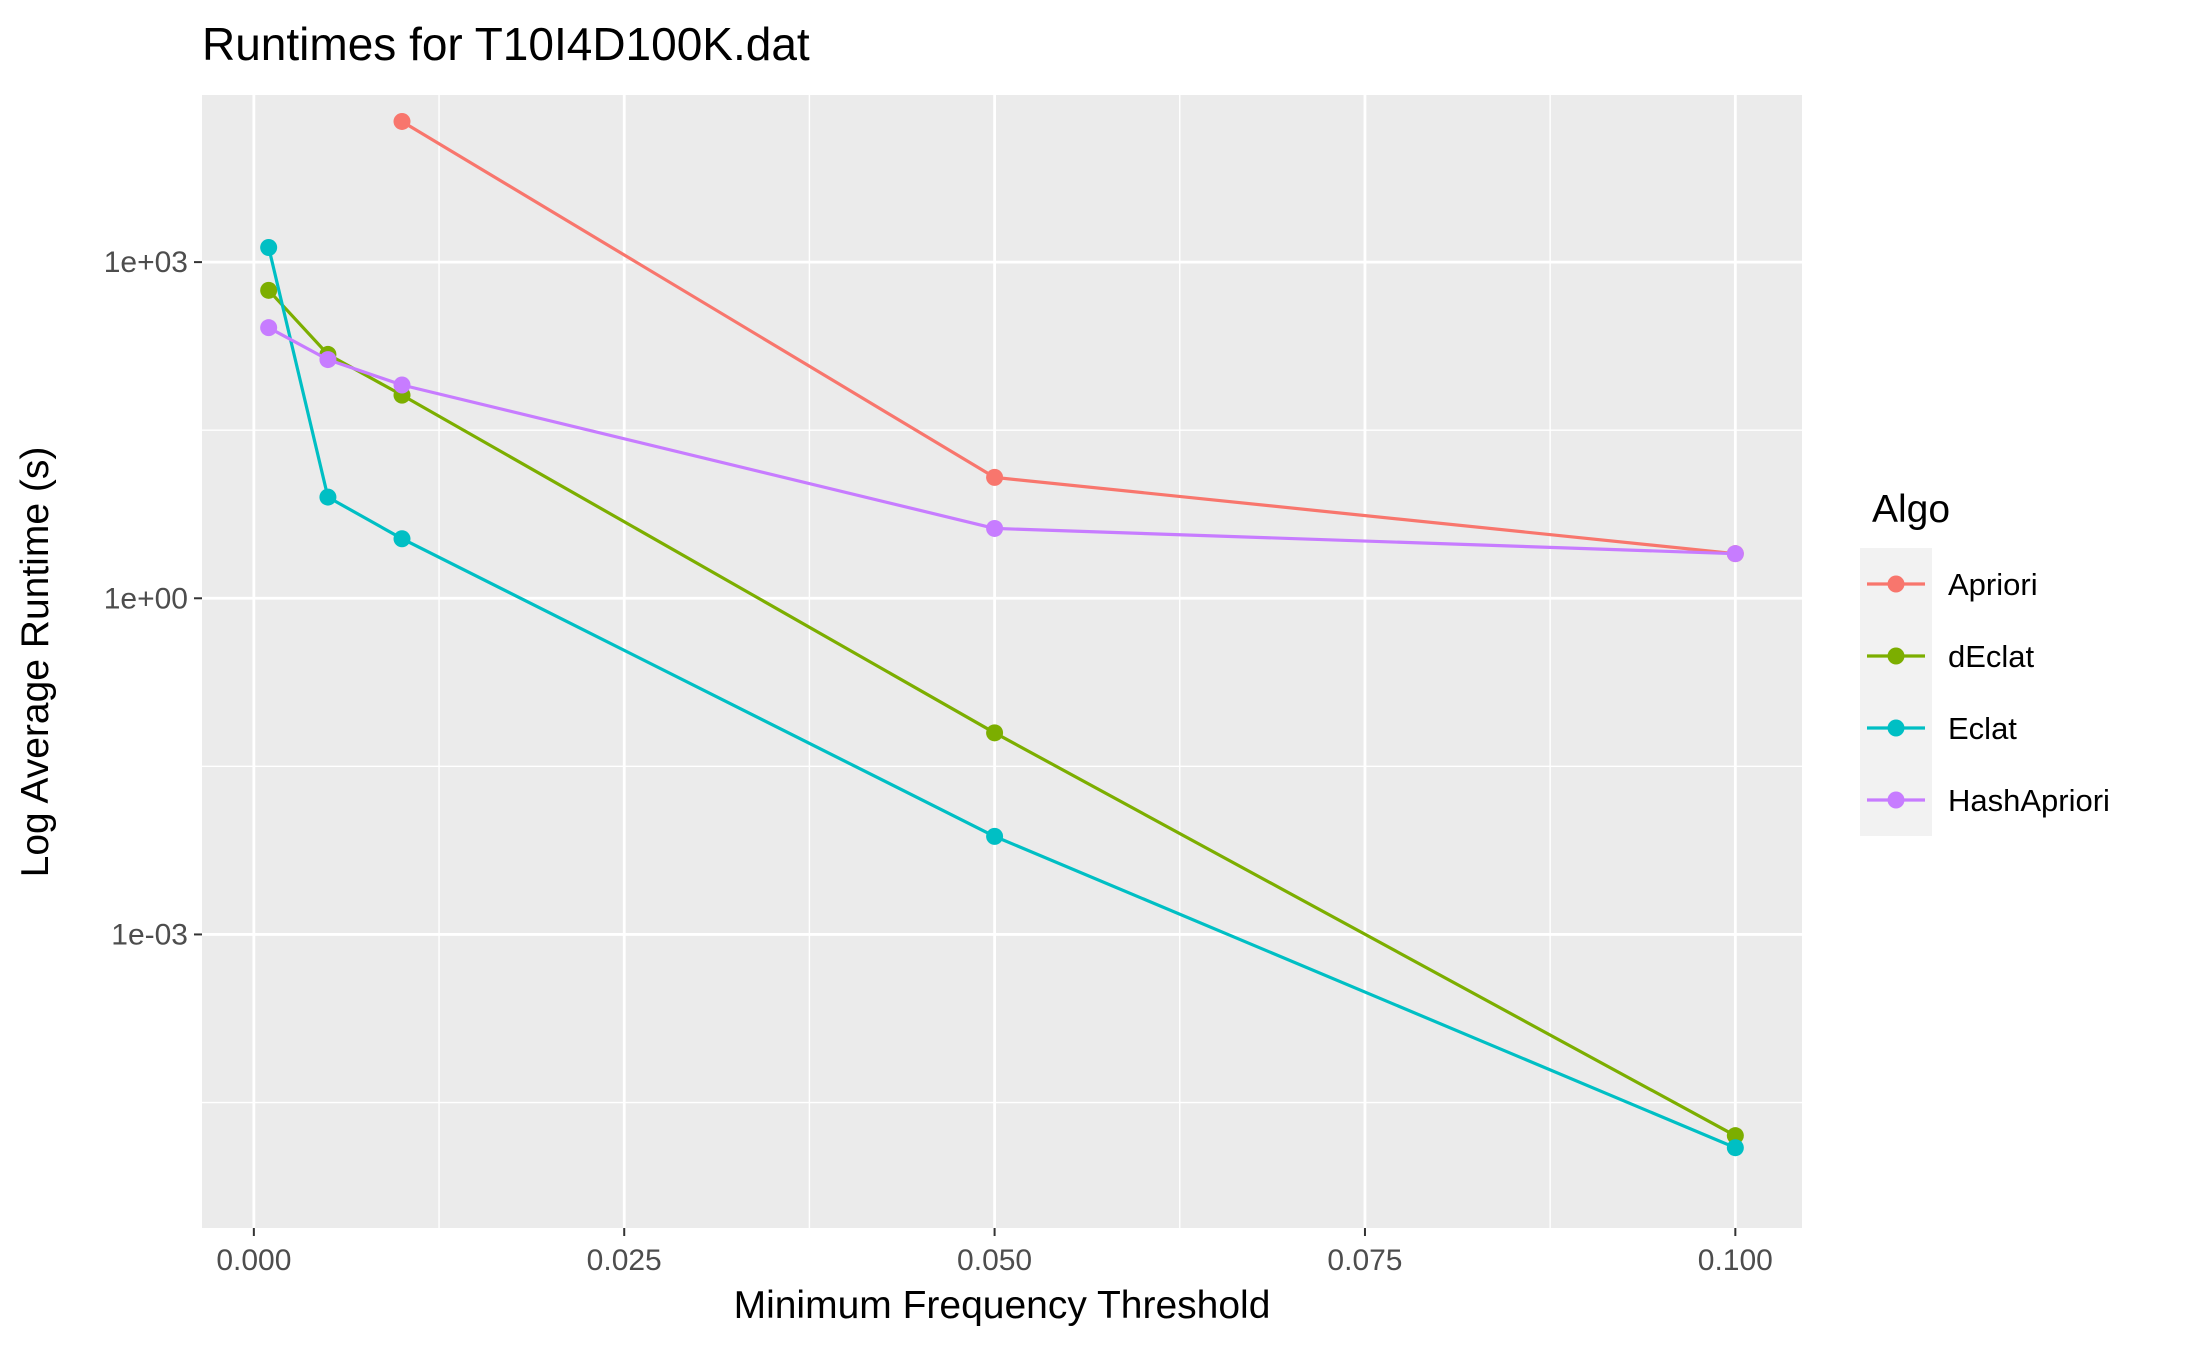 The image size is (2187, 1351). I want to click on x-tick-label: 0.000, so click(253, 1260).